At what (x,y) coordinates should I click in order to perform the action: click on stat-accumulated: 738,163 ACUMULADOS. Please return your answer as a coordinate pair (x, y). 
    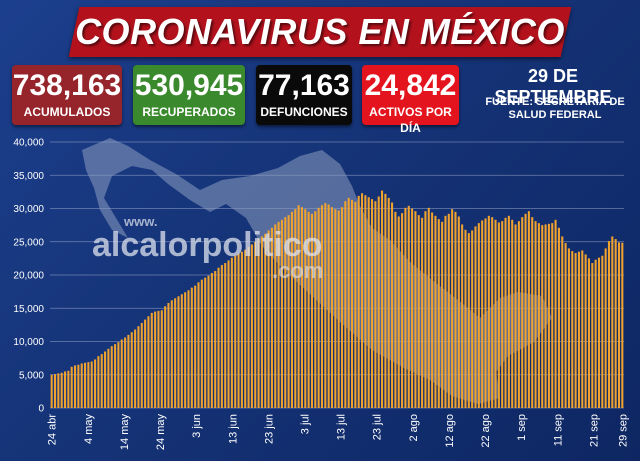
    Looking at the image, I should click on (67, 95).